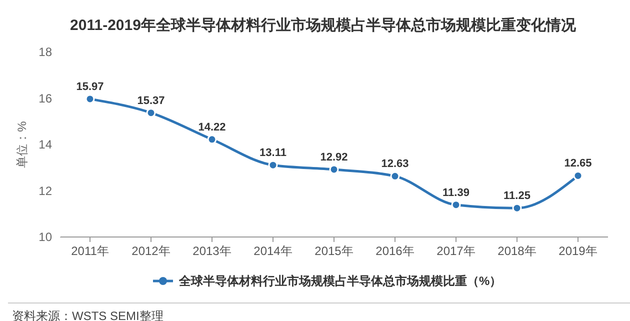 The image size is (630, 321). I want to click on x-tick-label: 2014年, so click(273, 251).